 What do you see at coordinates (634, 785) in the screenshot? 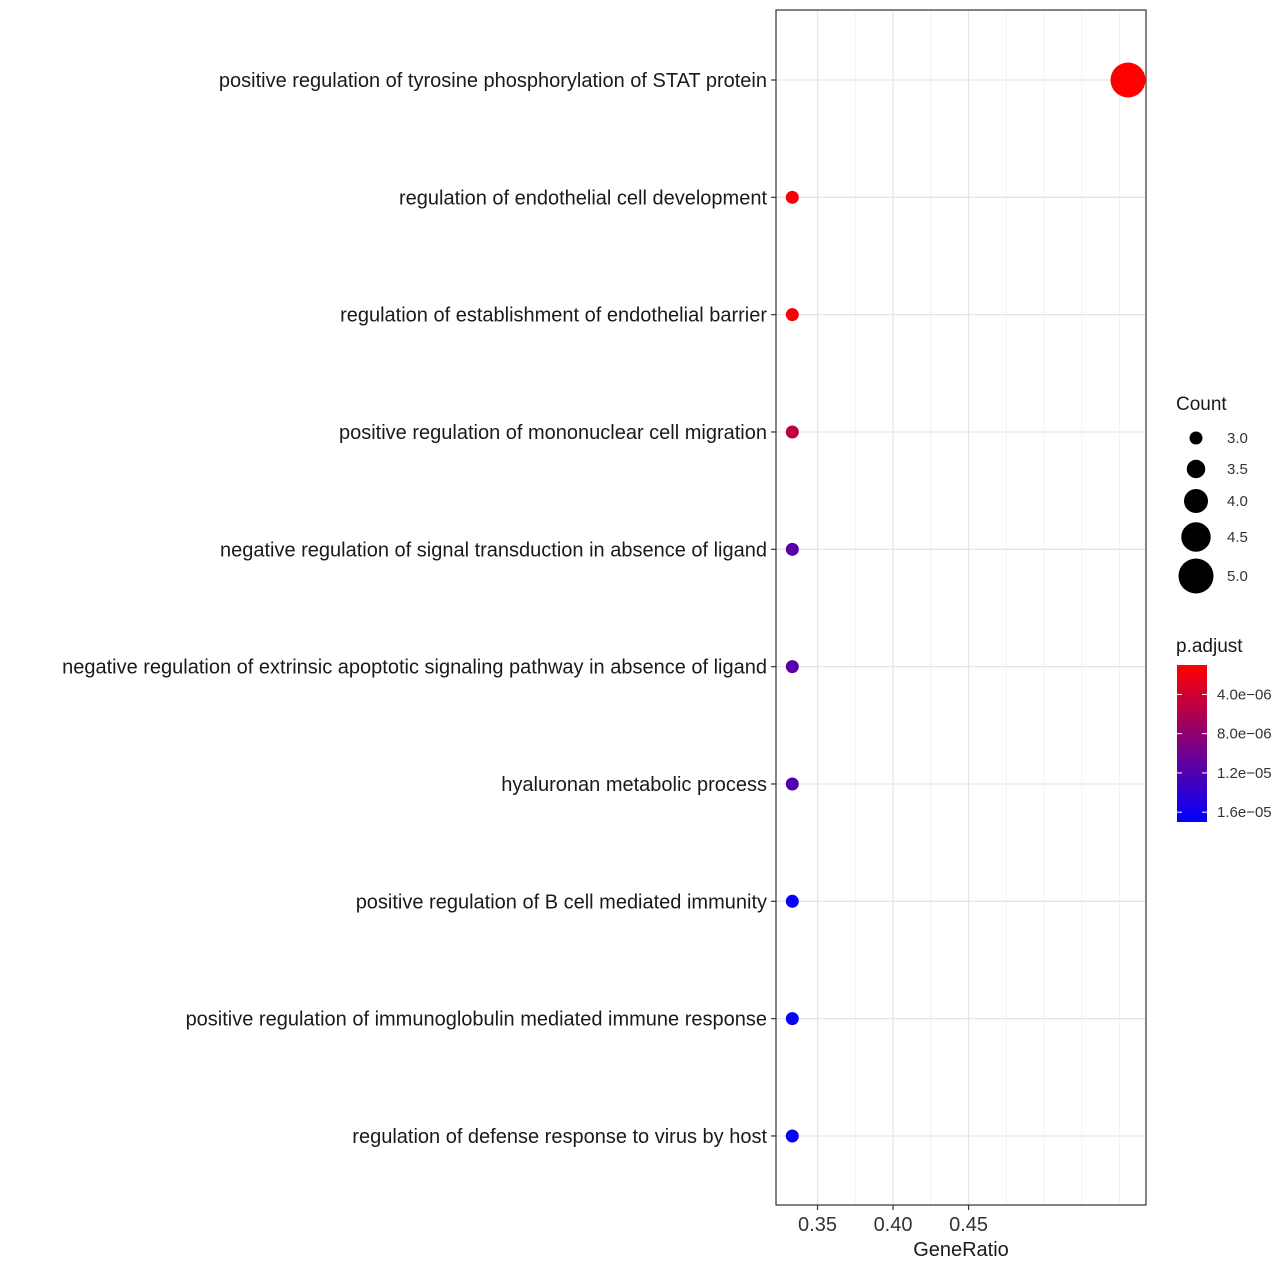
I see `y-tick-label: hyaluronan metabolic process` at bounding box center [634, 785].